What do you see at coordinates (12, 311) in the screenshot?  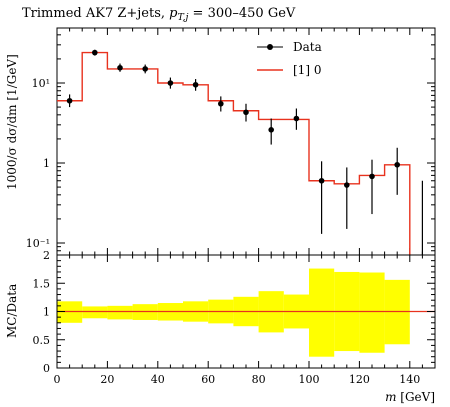 I see `ratio-ylabel: MC/Data` at bounding box center [12, 311].